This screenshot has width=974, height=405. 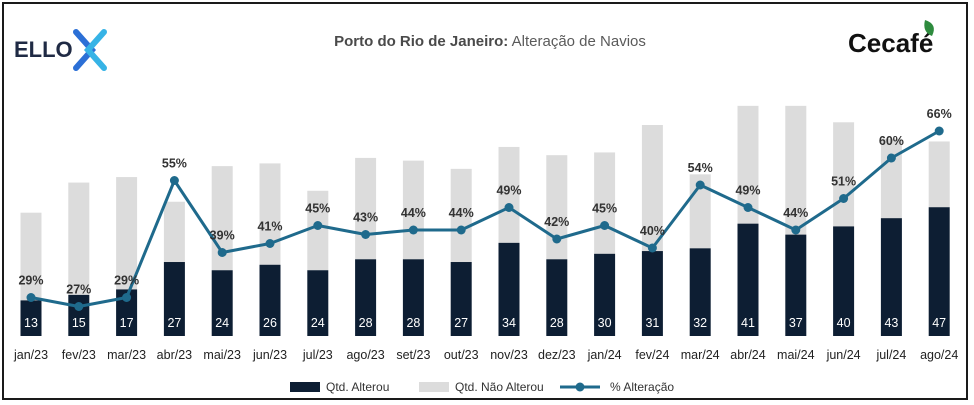 What do you see at coordinates (43, 49) in the screenshot?
I see `ello-logo-text: ELLO` at bounding box center [43, 49].